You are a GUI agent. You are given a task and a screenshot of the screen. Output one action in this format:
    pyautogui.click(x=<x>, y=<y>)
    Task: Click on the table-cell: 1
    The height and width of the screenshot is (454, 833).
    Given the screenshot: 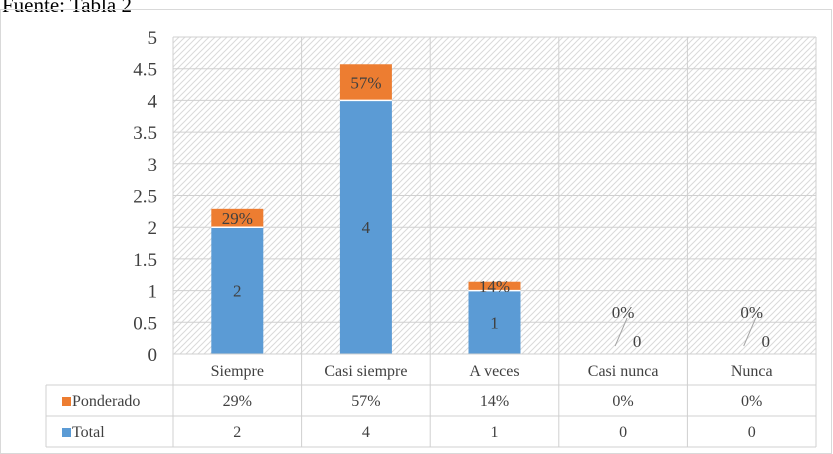 What is the action you would take?
    pyautogui.click(x=495, y=432)
    